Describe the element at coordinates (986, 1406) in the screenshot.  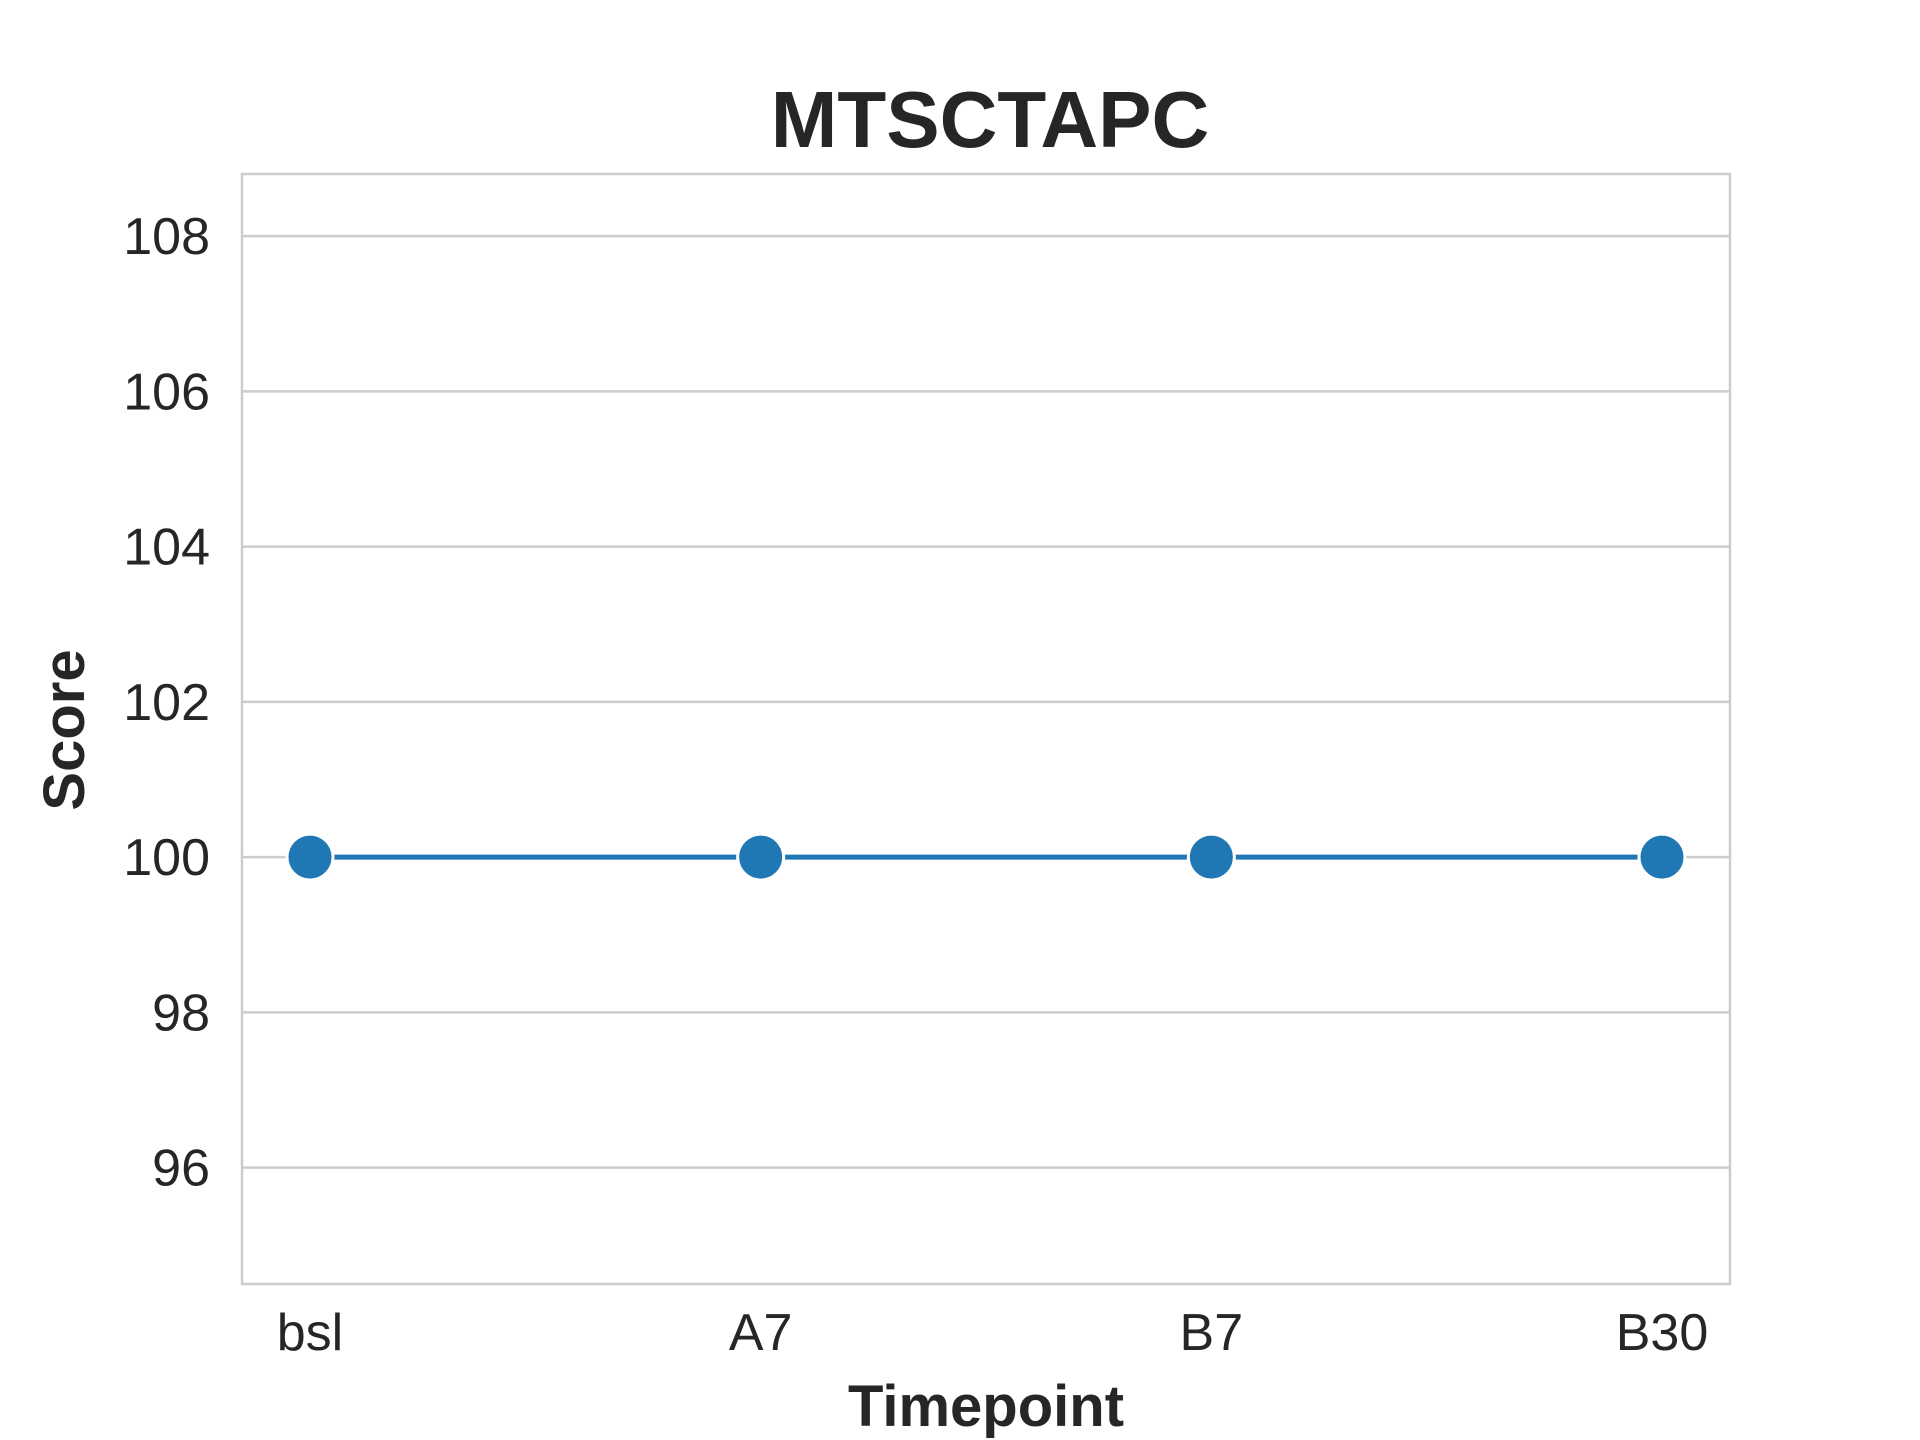
I see `x-axis-label: Timepoint` at that location.